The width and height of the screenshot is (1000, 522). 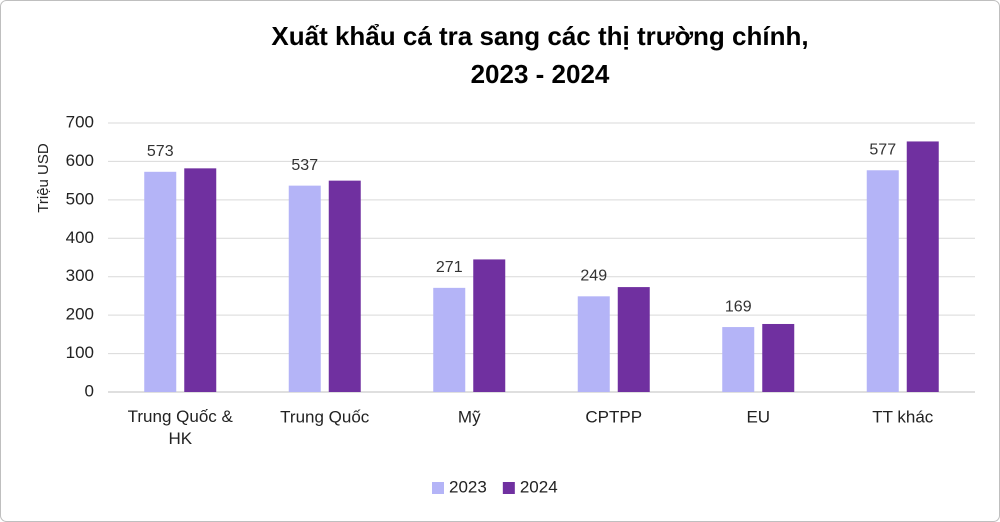 I want to click on data-label: 249, so click(x=593, y=276).